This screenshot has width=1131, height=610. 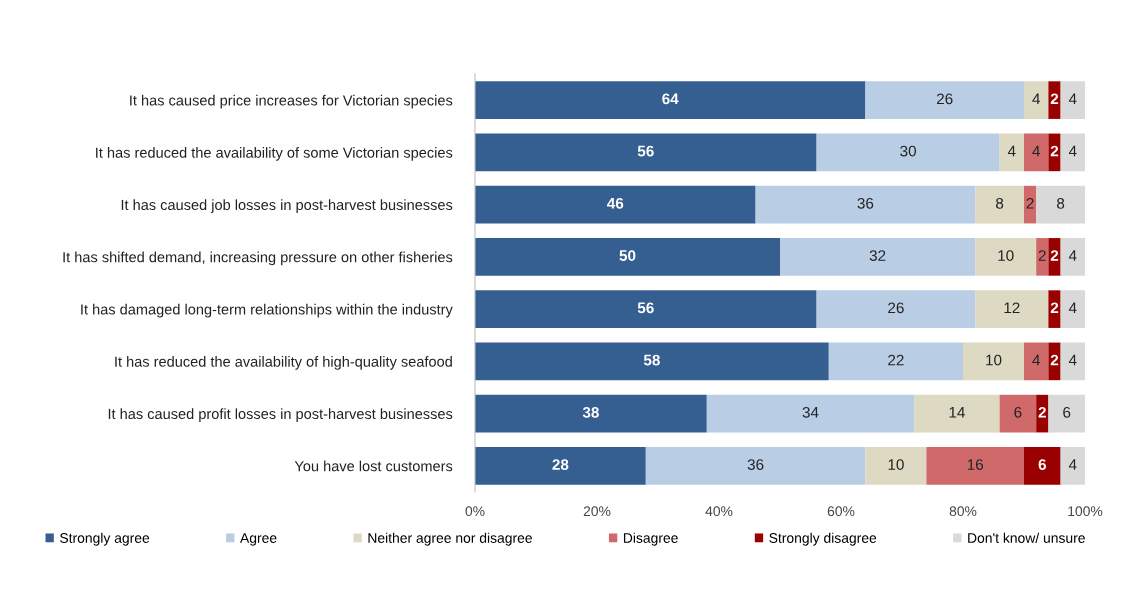 I want to click on legend-label: Strongly disagree, so click(x=823, y=539).